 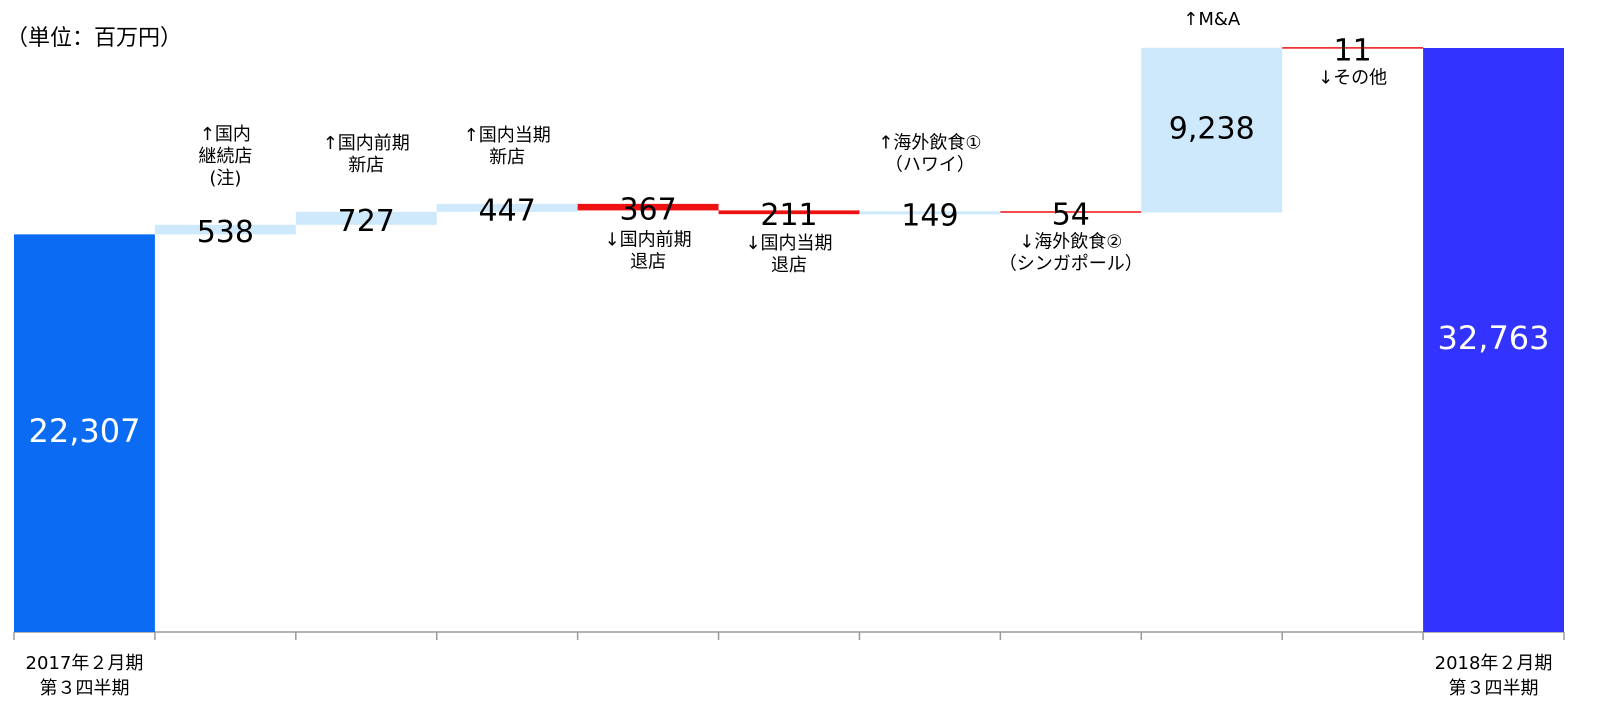 I want to click on bar-value-label: 32,763, so click(x=1494, y=338).